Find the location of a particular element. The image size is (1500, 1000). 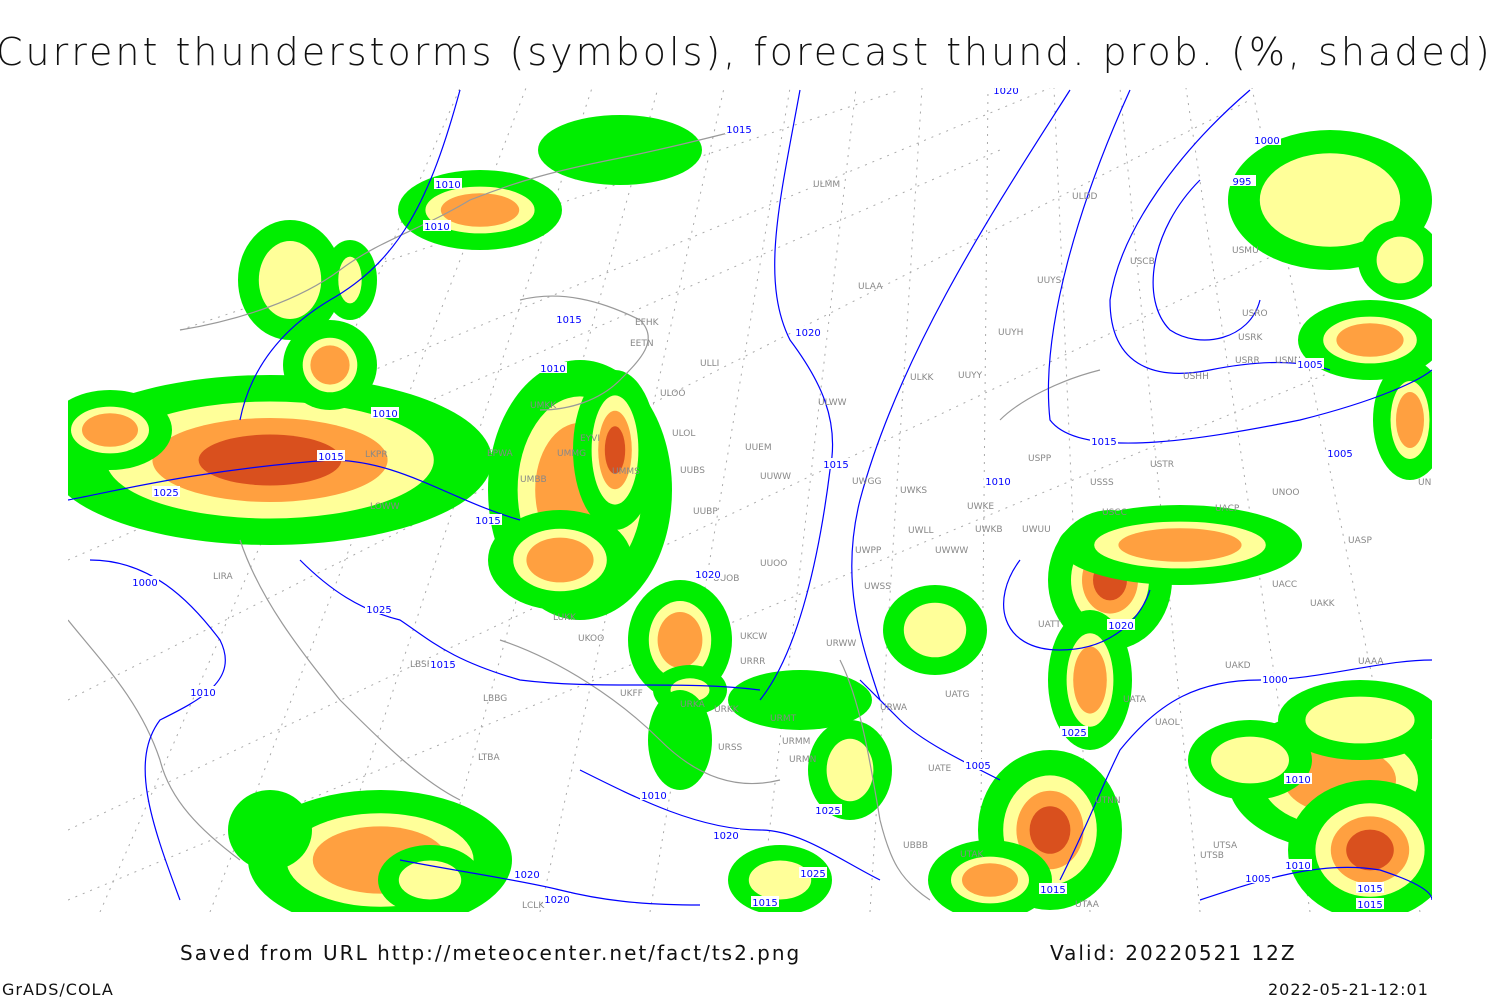

station-label: ULLI is located at coordinates (709, 364).